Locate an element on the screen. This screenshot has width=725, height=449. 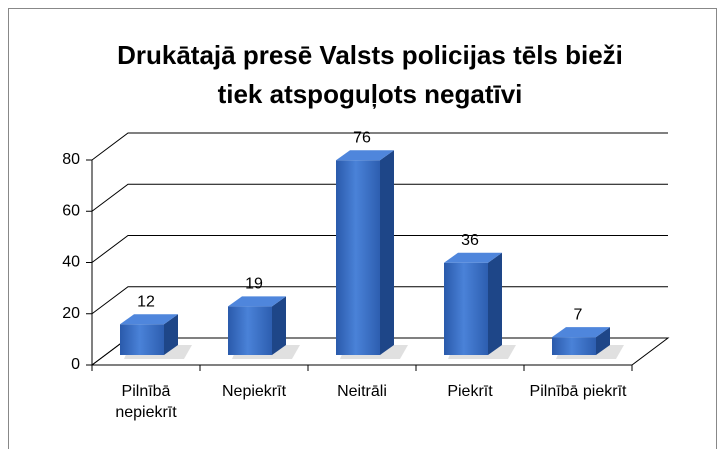
chart-title: tiek atspoguļots negatīvi is located at coordinates (370, 94).